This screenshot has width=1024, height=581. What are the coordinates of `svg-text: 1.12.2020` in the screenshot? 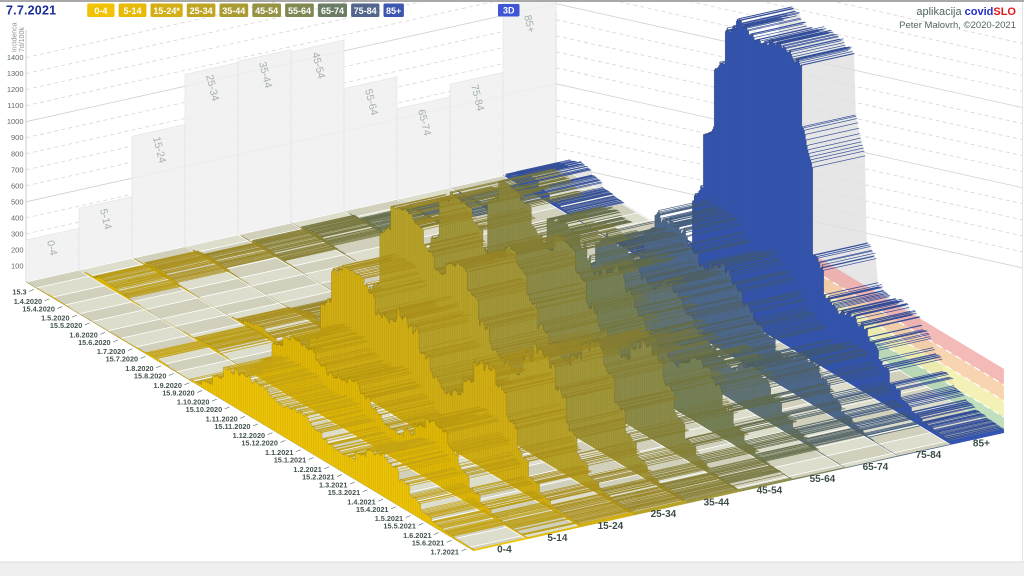 It's located at (249, 435).